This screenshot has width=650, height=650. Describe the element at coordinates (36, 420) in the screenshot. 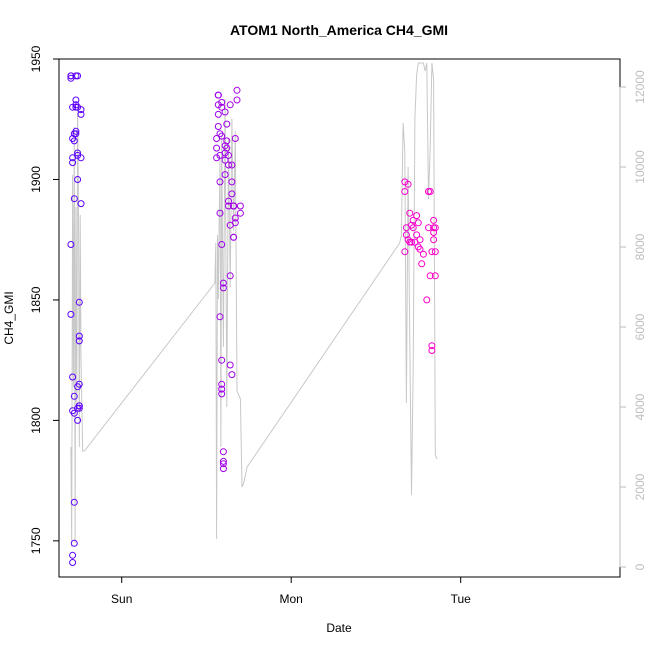

I see `y-tick-label: 1800` at that location.